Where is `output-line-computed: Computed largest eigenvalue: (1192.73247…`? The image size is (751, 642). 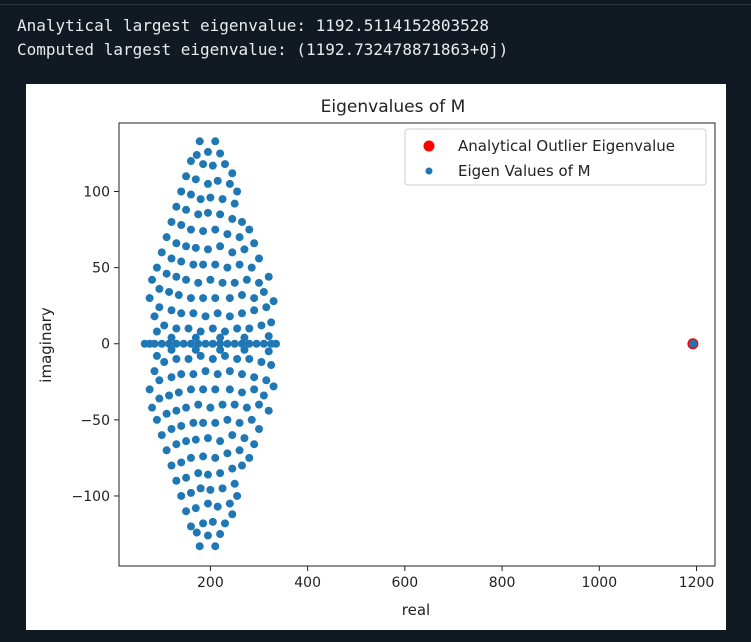
output-line-computed: Computed largest eigenvalue: (1192.73247… is located at coordinates (263, 49).